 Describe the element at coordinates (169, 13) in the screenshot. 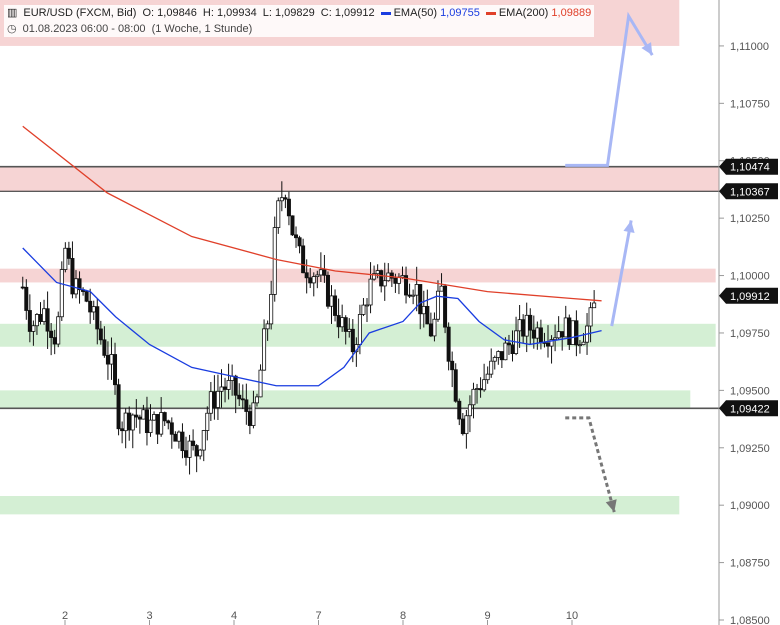

I see `open-label: O: 1,09846` at that location.